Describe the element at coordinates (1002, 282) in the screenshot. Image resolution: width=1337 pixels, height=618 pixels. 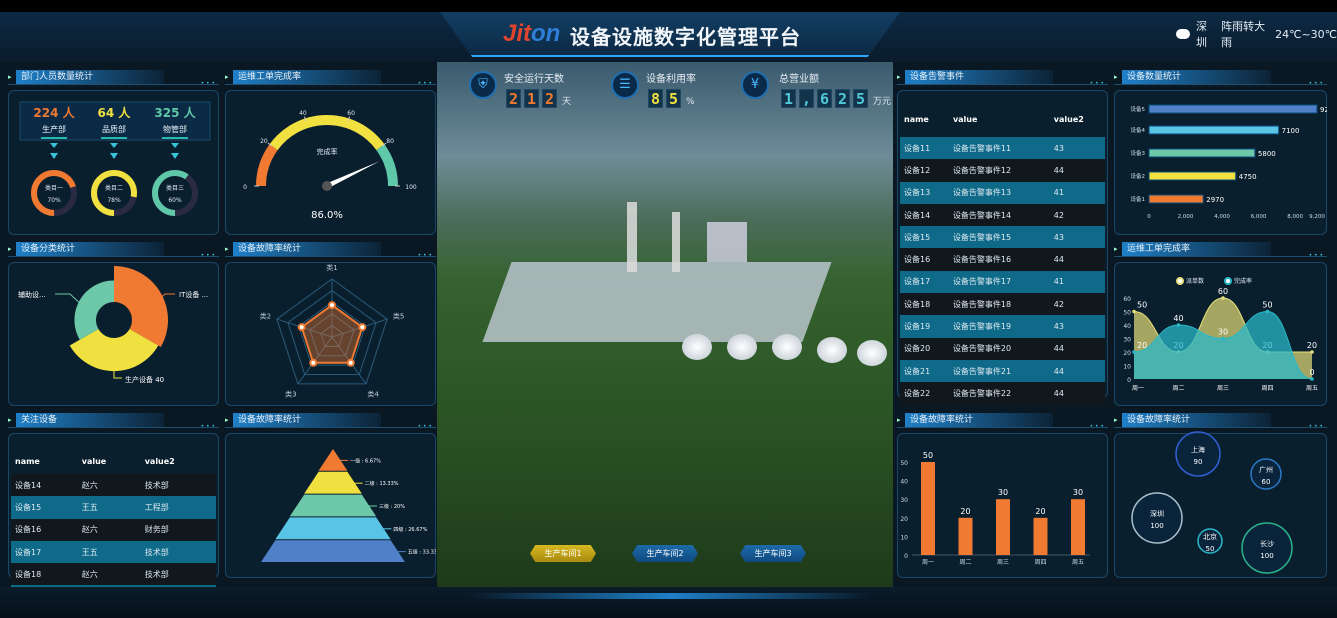
I see `table-row: 设备17 设备告警事件17 41` at that location.